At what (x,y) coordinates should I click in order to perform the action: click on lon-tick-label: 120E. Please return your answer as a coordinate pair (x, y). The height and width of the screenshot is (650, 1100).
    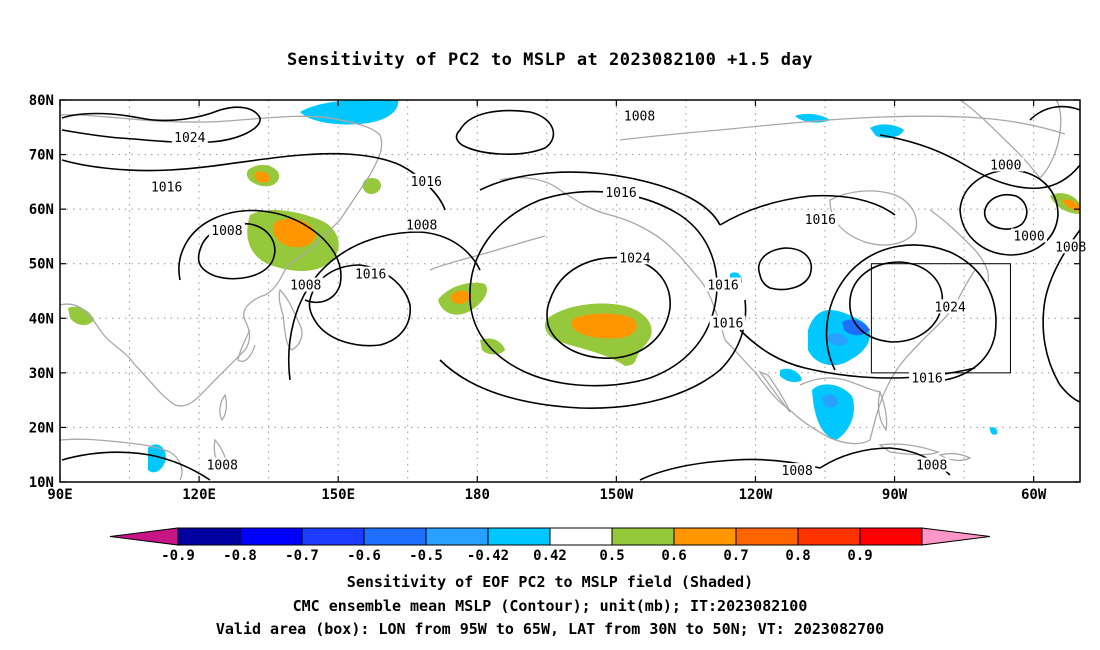
    Looking at the image, I should click on (199, 495).